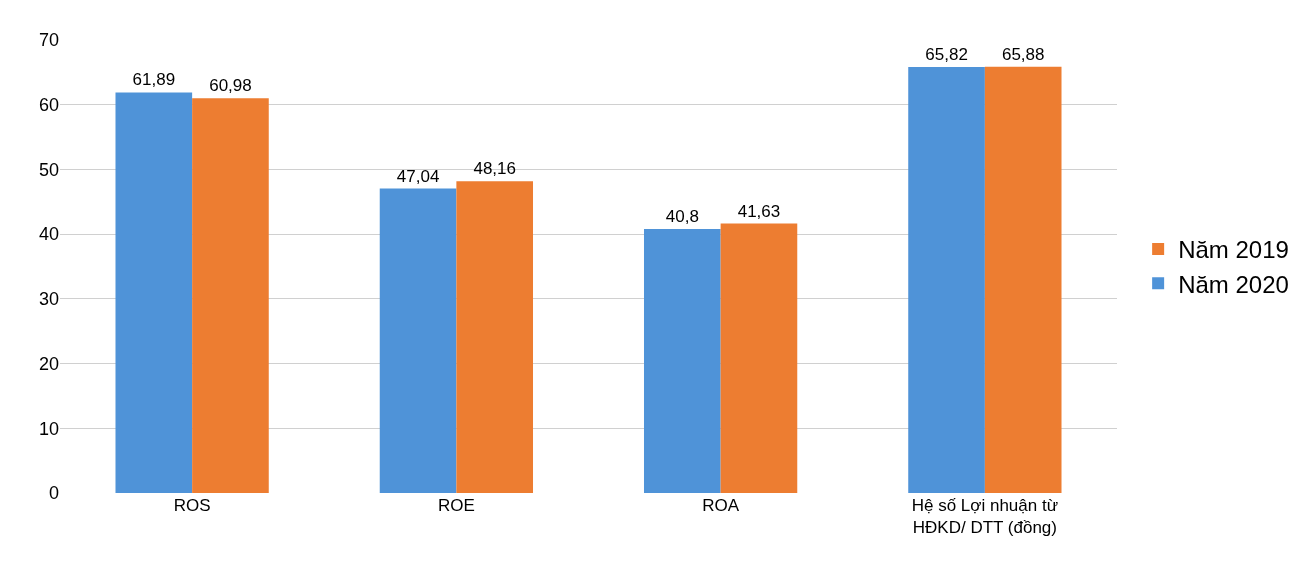 This screenshot has width=1306, height=583. What do you see at coordinates (154, 80) in the screenshot?
I see `data-label: 61,89` at bounding box center [154, 80].